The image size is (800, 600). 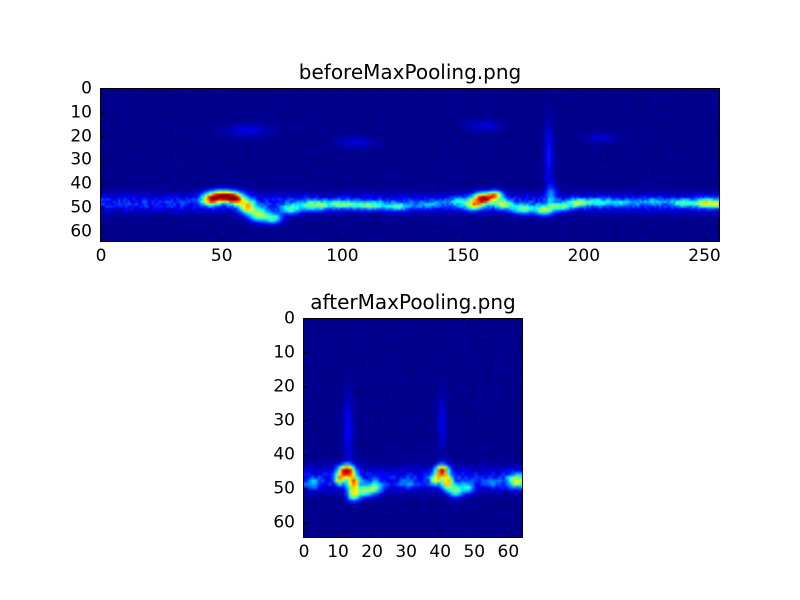 What do you see at coordinates (508, 552) in the screenshot?
I see `x-tick-label: 60` at bounding box center [508, 552].